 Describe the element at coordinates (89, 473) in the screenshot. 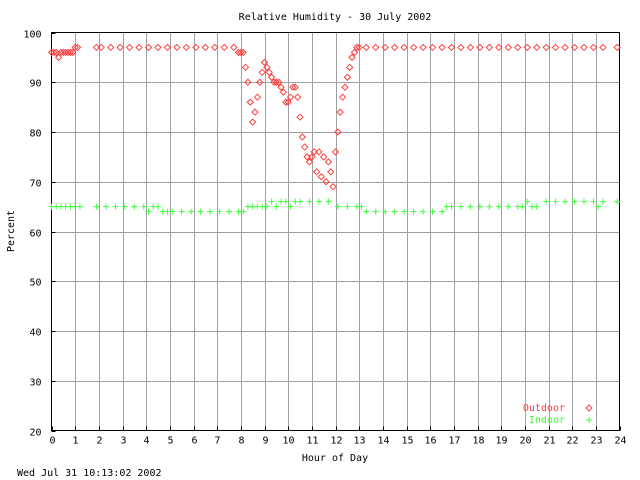

I see `footer-timestamp: Wed Jul 31 10:13:02 2002` at that location.